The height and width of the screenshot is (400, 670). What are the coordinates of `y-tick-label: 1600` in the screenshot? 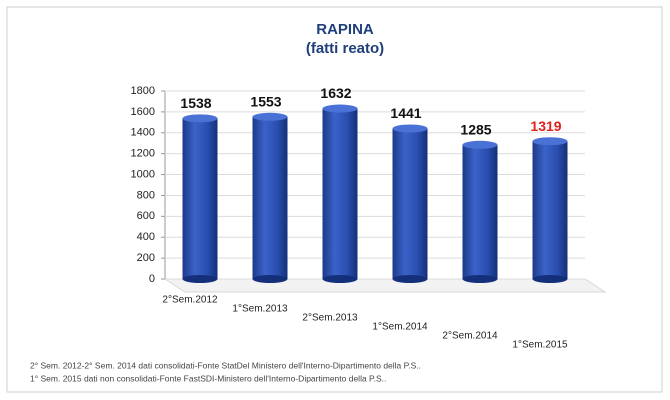 It's located at (143, 112).